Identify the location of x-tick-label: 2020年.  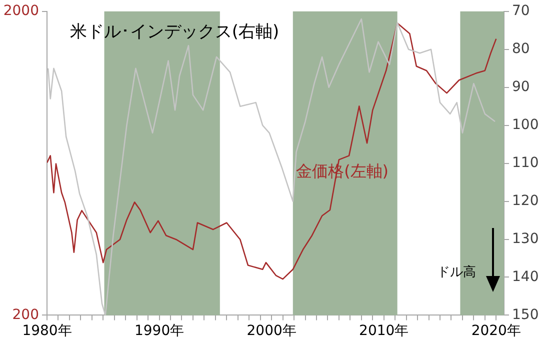
(496, 331).